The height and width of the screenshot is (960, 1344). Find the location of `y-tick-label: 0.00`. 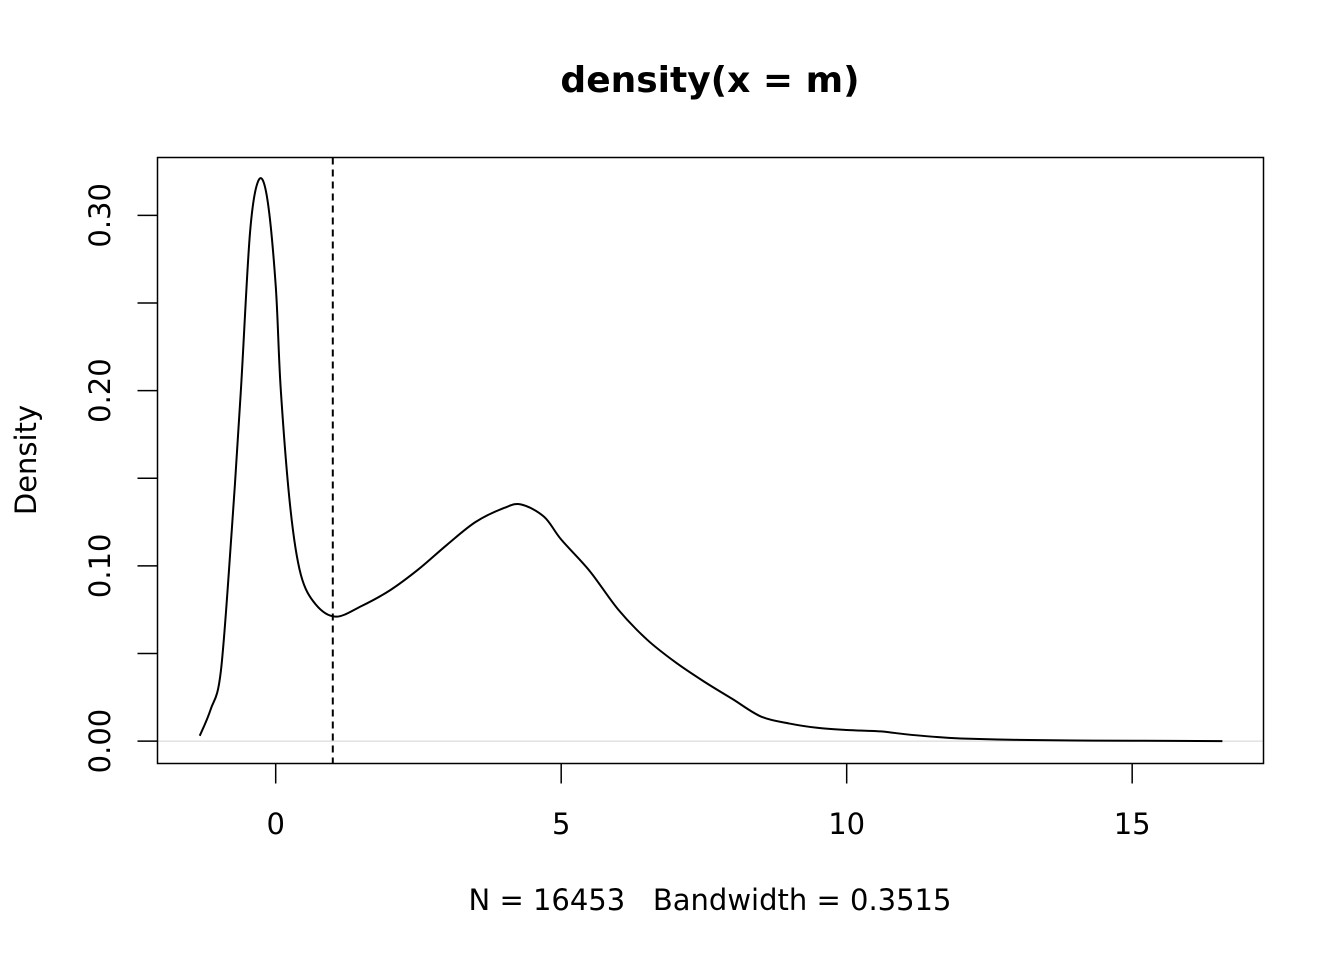

y-tick-label: 0.00 is located at coordinates (100, 741).